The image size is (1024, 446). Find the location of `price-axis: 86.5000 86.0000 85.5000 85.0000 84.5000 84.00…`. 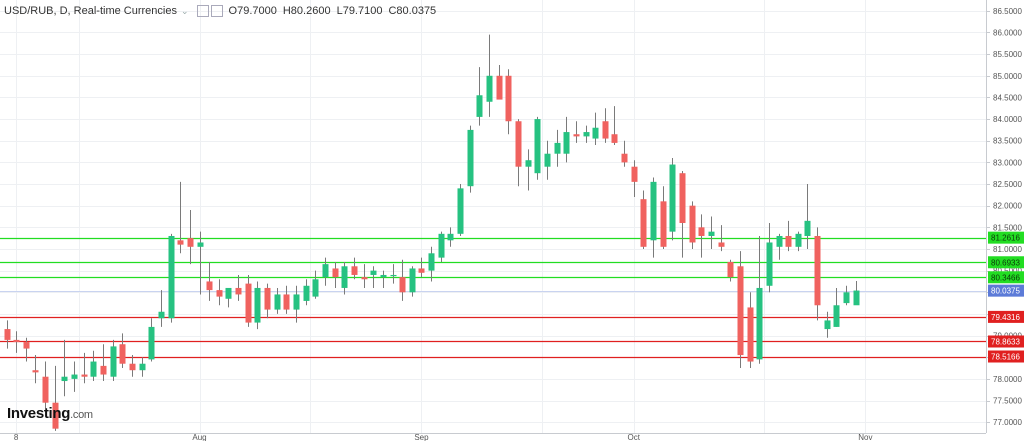

price-axis: 86.5000 86.0000 85.5000 85.0000 84.5000 84.00… is located at coordinates (1005, 220).